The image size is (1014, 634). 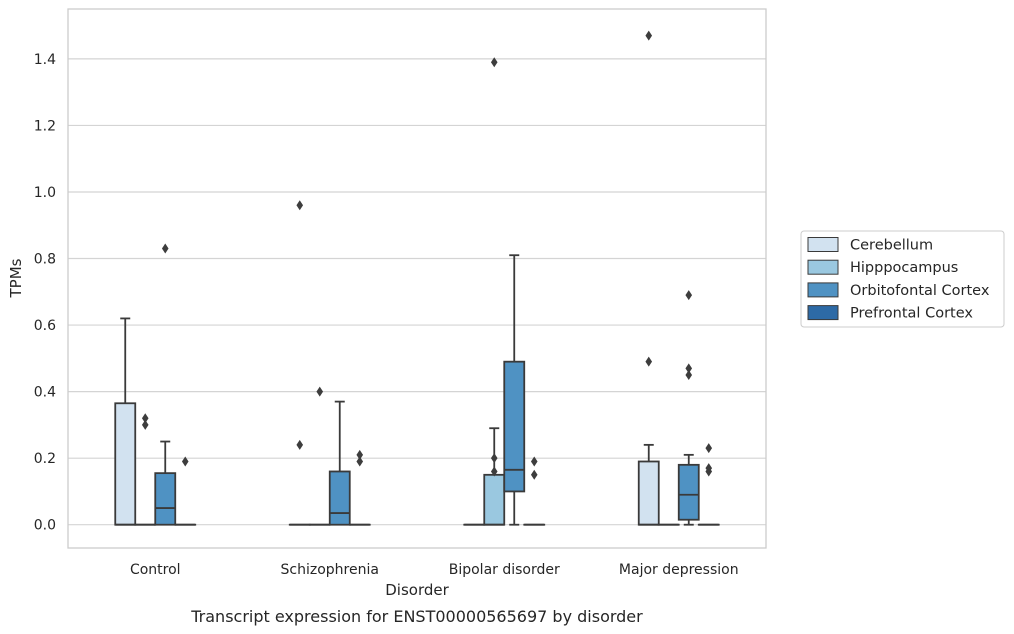 What do you see at coordinates (330, 570) in the screenshot?
I see `x-tick-label: Schizophrenia` at bounding box center [330, 570].